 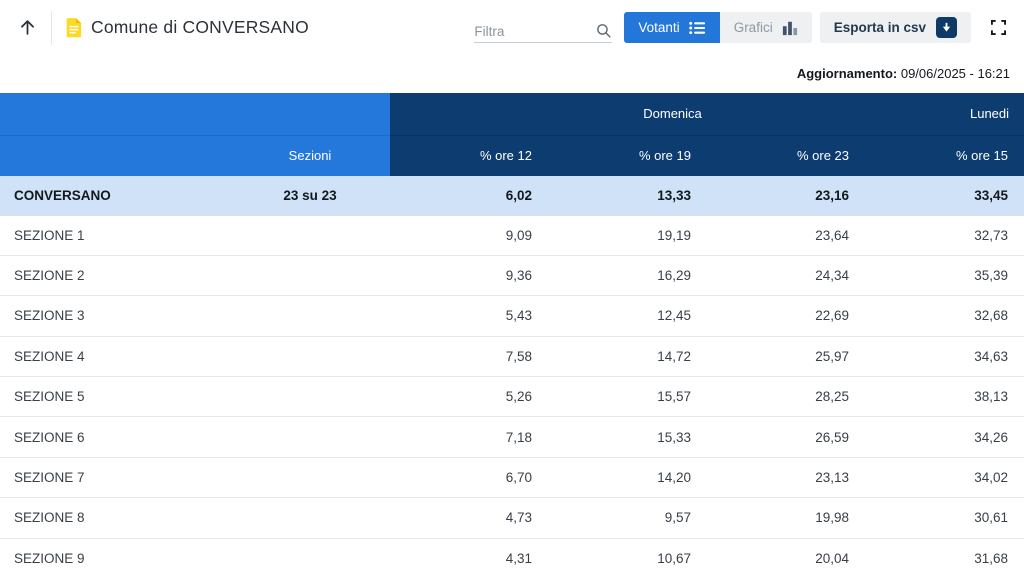 What do you see at coordinates (469, 478) in the screenshot?
I see `cell-value: 6,70` at bounding box center [469, 478].